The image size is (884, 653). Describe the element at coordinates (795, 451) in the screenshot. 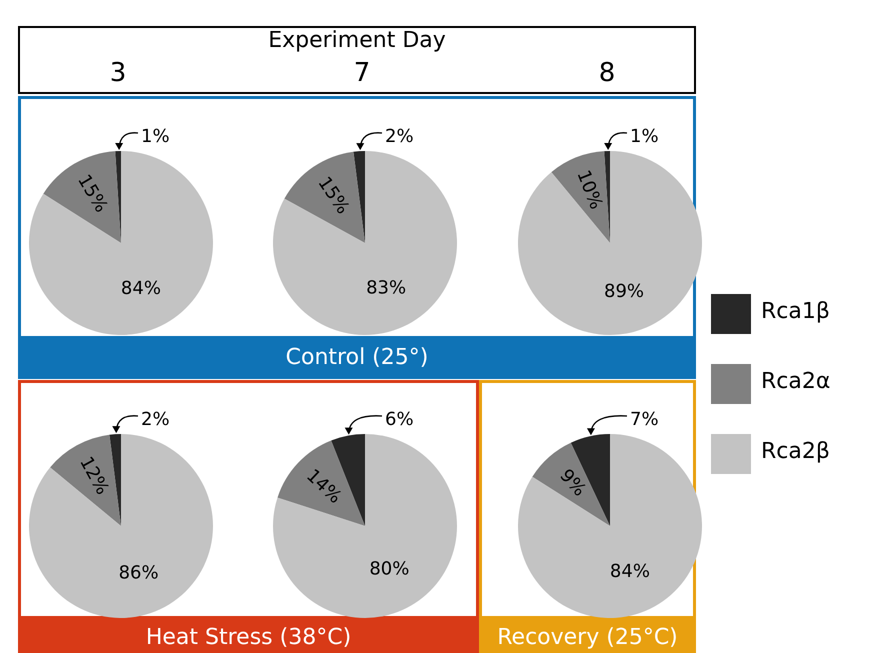

I see `legend-label: Rca2β` at that location.